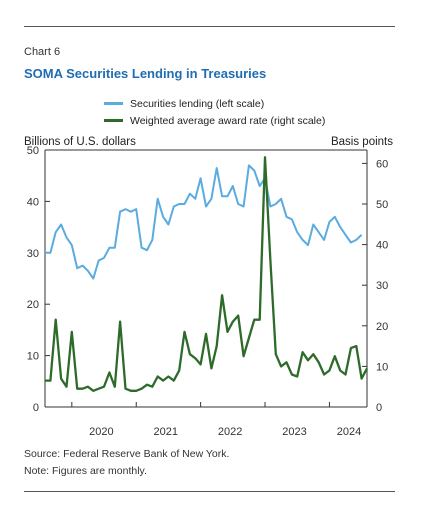 The image size is (422, 519). Describe the element at coordinates (36, 408) in the screenshot. I see `left-tick-label: 0` at that location.